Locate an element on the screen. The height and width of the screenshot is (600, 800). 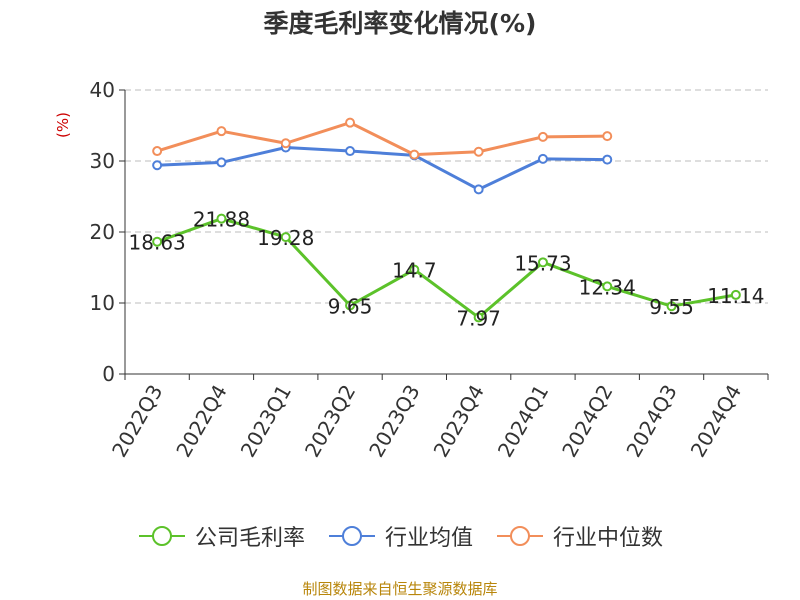
x-tick-label: 2024Q2 is located at coordinates (587, 421).